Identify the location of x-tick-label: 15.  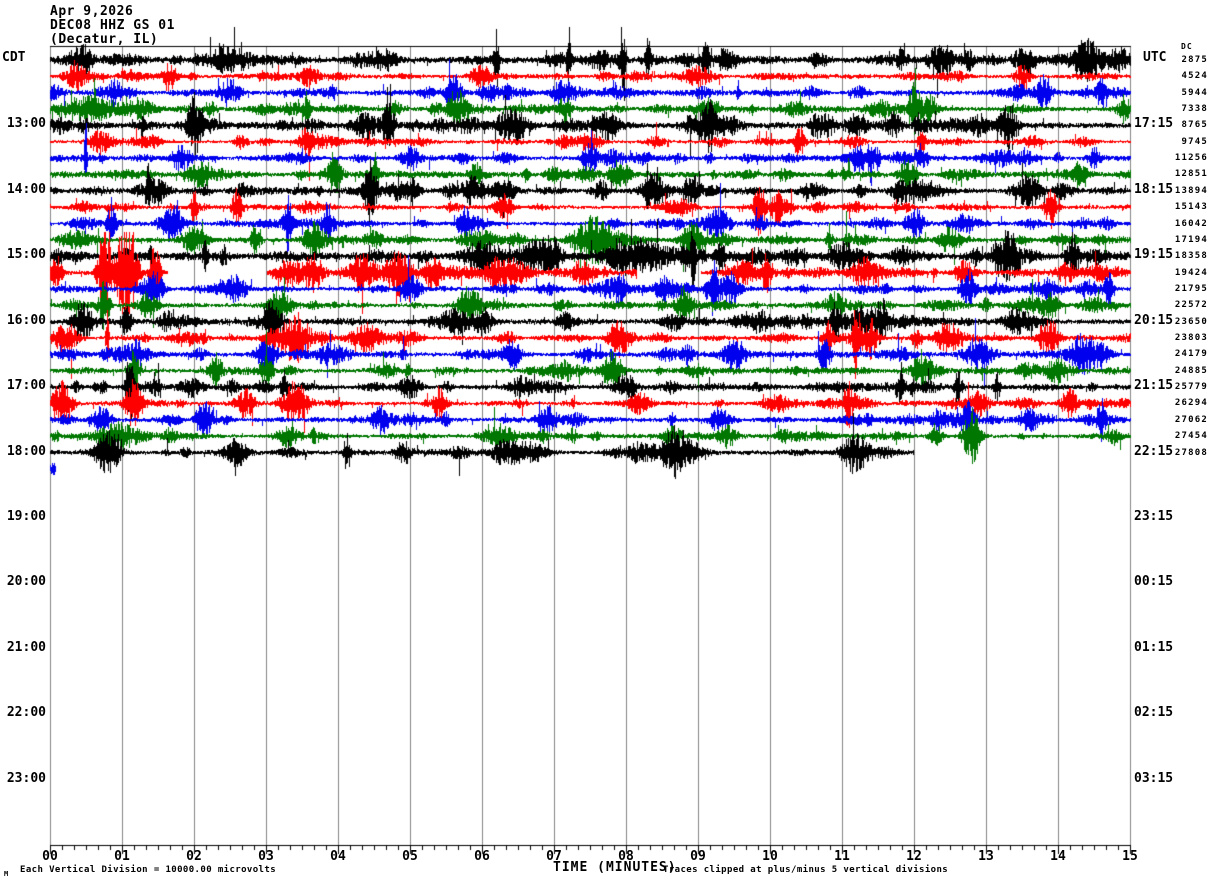
(1130, 856).